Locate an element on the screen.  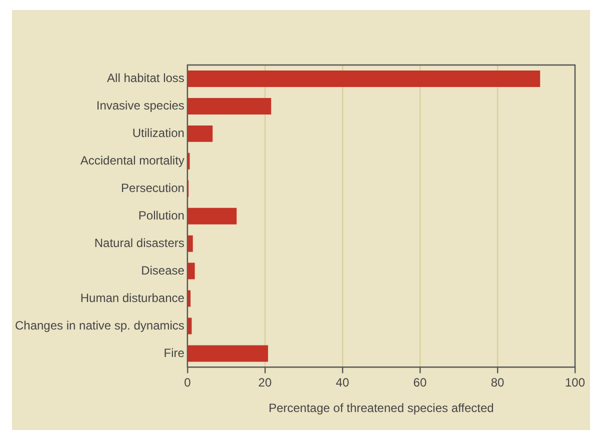
y-tick-label: Utilization is located at coordinates (158, 133).